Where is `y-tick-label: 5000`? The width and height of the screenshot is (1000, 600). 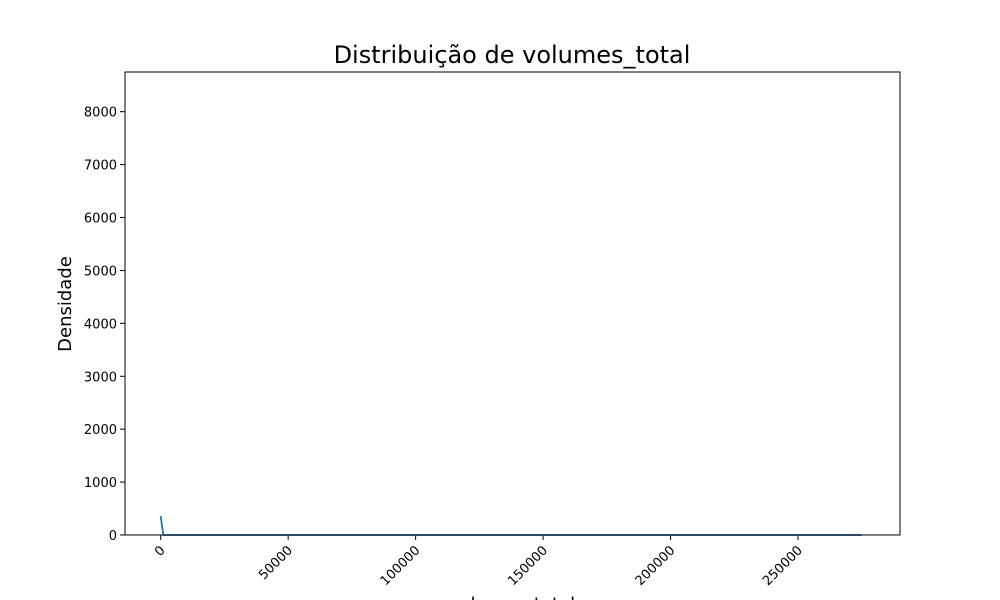
y-tick-label: 5000 is located at coordinates (100, 271).